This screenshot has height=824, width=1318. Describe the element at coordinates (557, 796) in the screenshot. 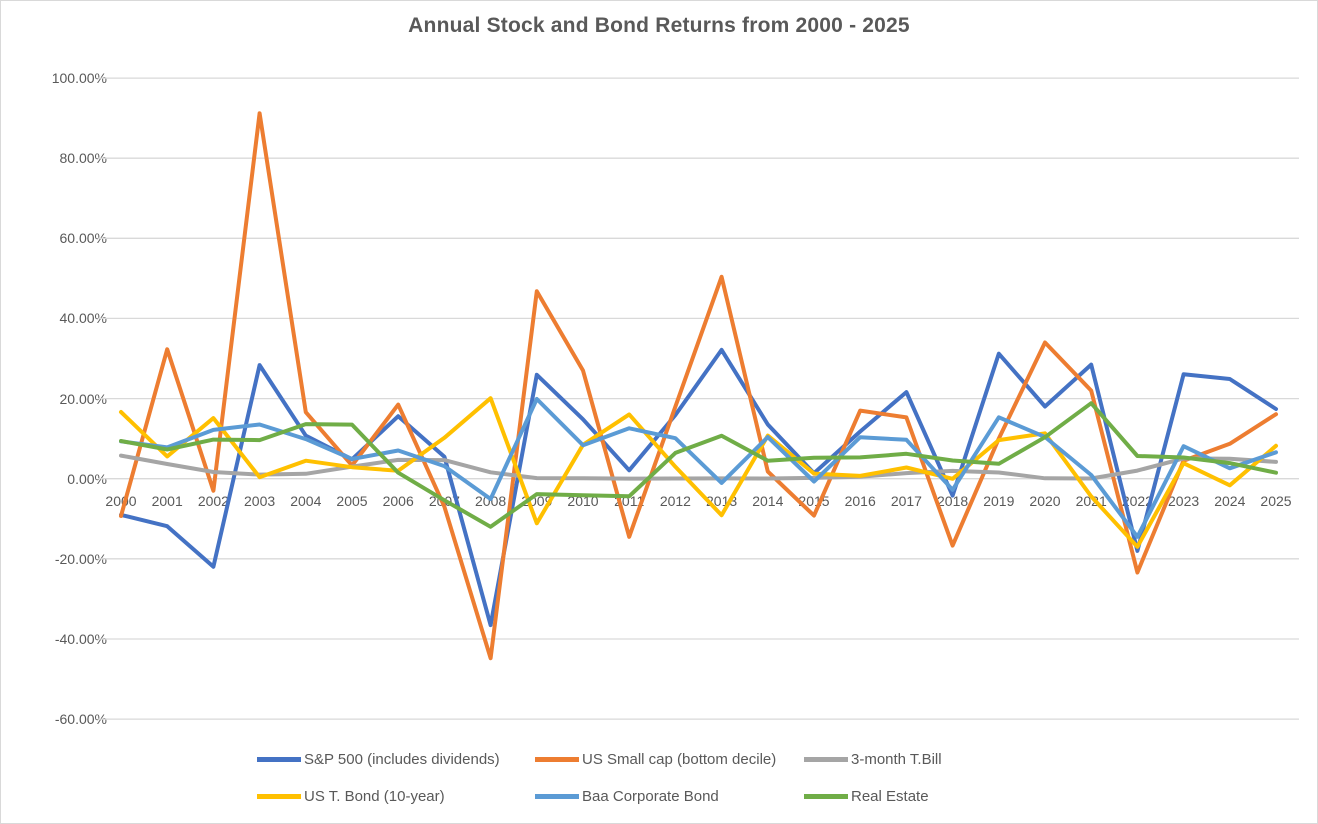

I see `legend-swatch-baa-corp-bond` at that location.